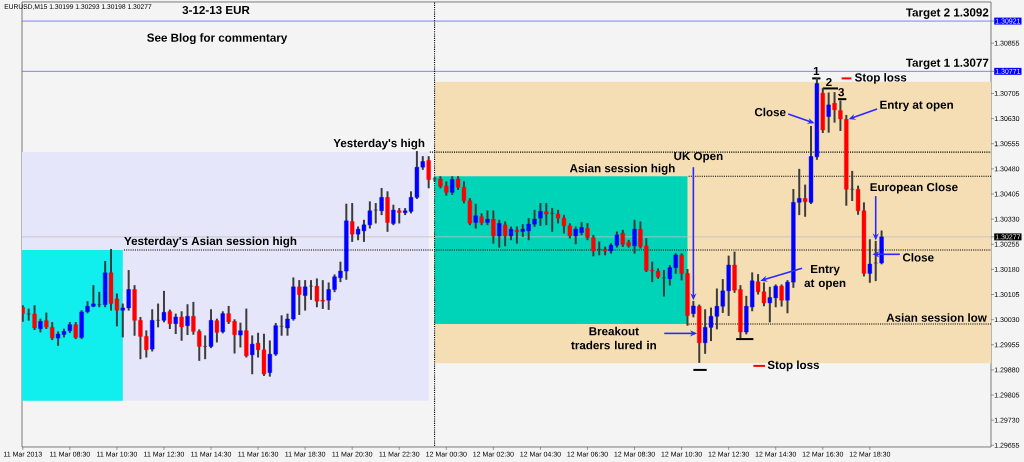 Image resolution: width=1024 pixels, height=462 pixels. Describe the element at coordinates (829, 81) in the screenshot. I see `series-label: 2` at that location.